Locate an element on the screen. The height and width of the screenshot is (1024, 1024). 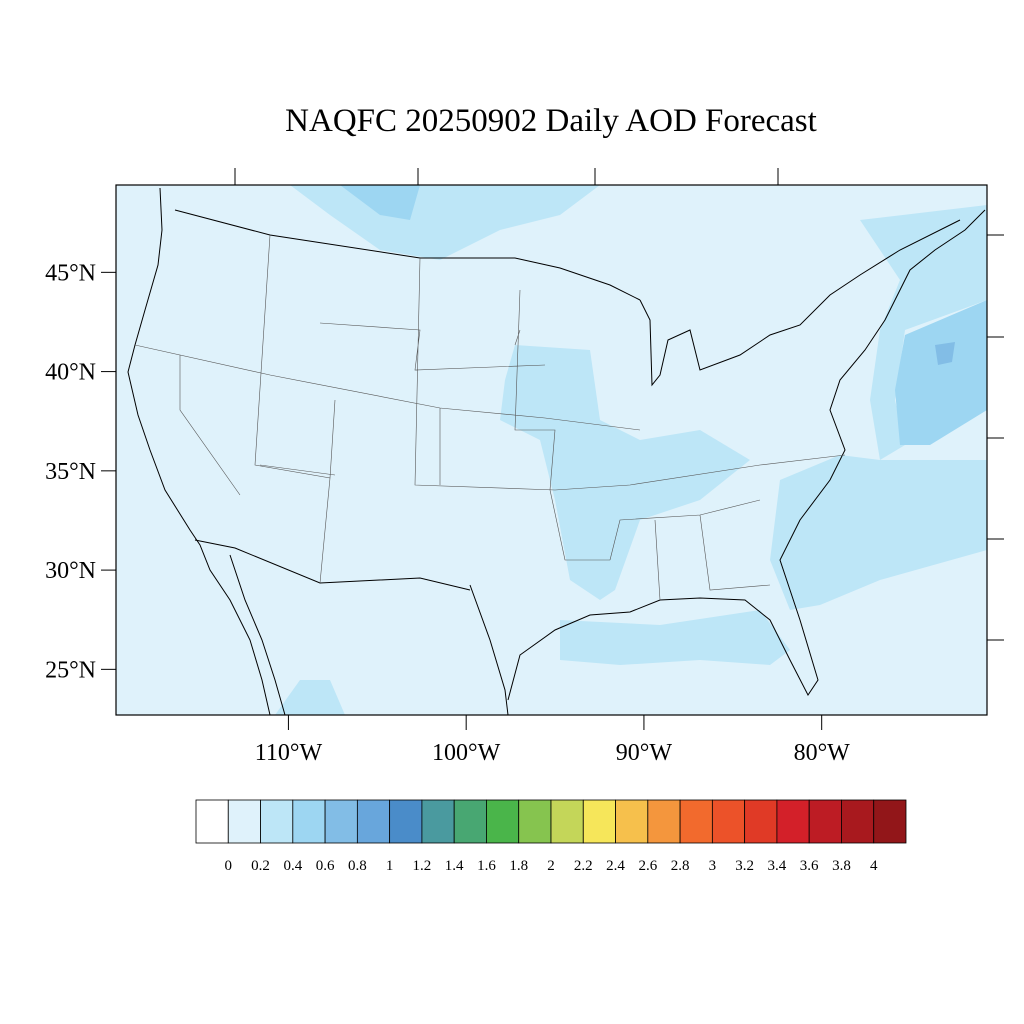
y-tick-label: 40°N is located at coordinates (70, 373).